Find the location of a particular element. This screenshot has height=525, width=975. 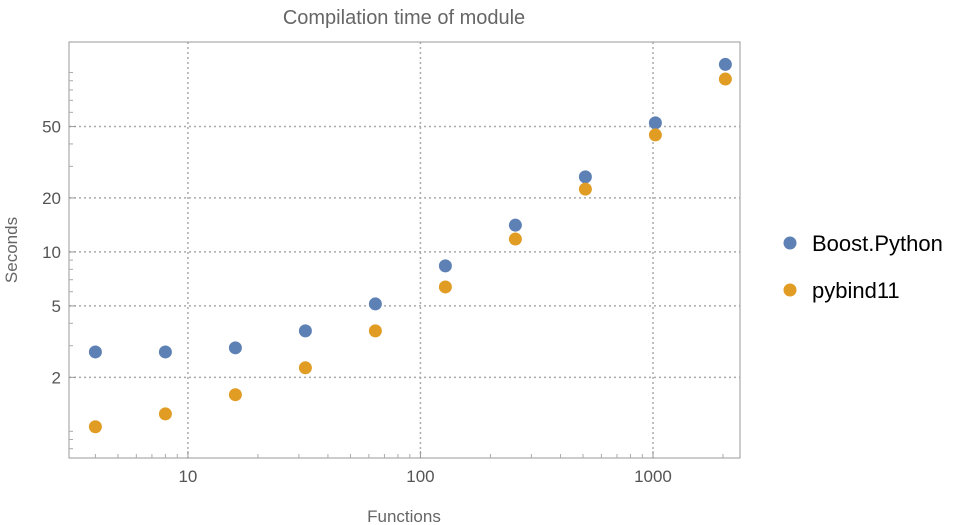

legend-label-boost-python: Boost.Python is located at coordinates (877, 243).